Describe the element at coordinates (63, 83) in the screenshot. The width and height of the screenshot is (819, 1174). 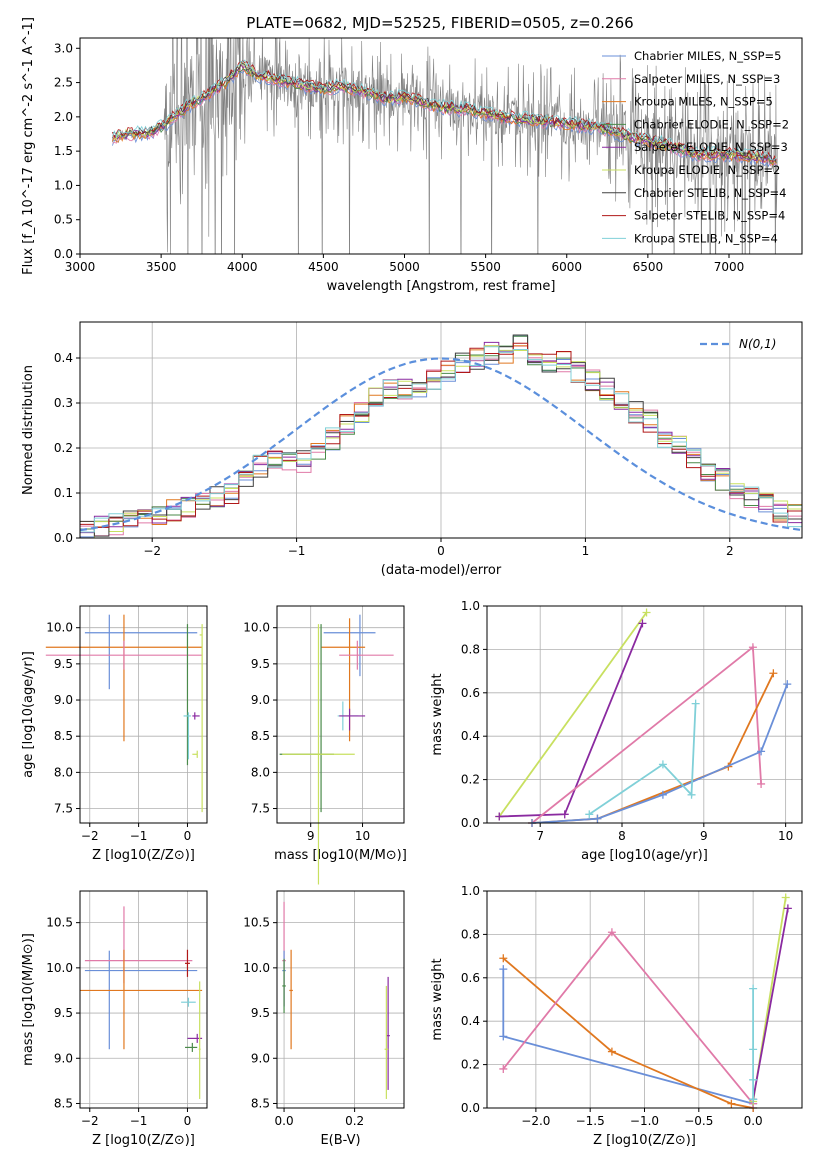
I see `y-tick-label: 2.5` at that location.